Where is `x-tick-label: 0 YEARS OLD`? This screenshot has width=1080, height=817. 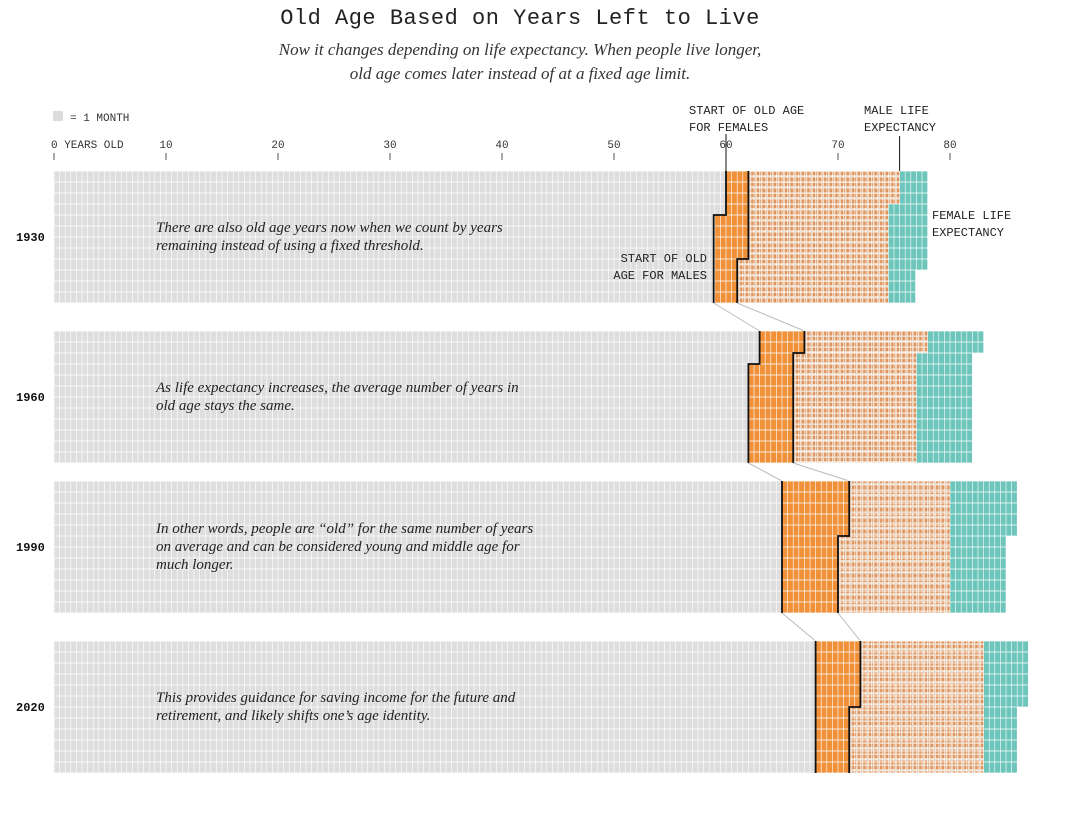
x-tick-label: 0 YEARS OLD is located at coordinates (87, 146).